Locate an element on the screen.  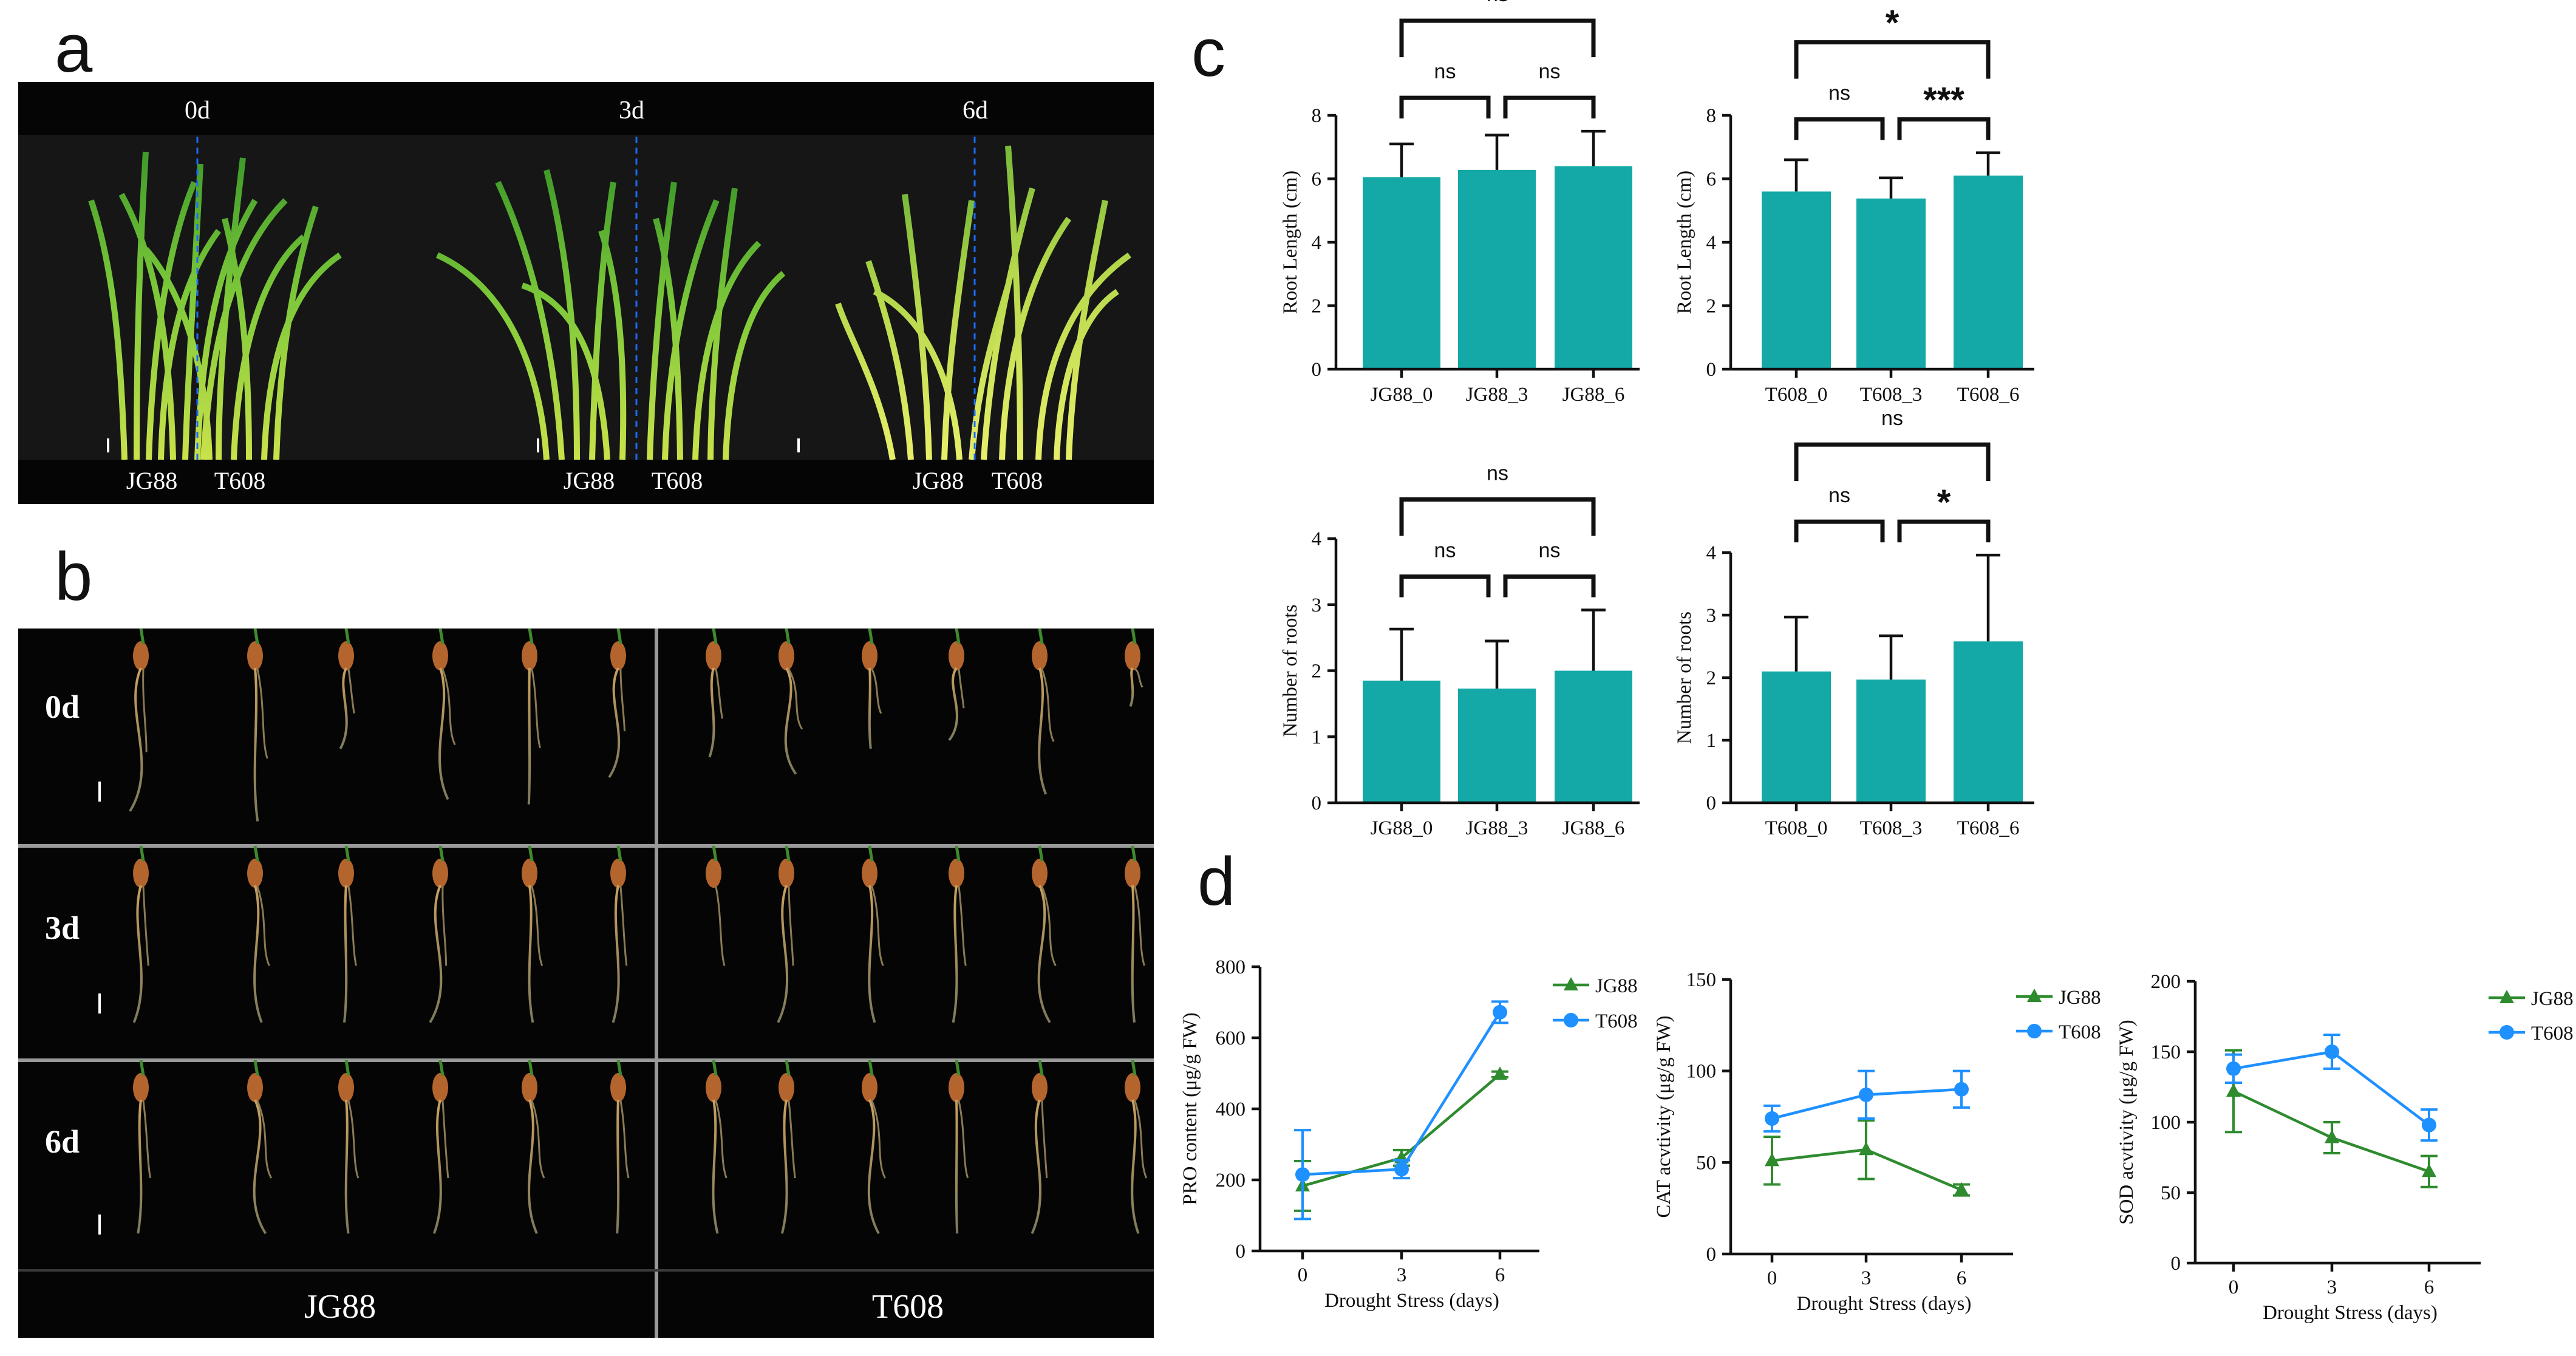
y-tick-label: 800 is located at coordinates (1231, 967).